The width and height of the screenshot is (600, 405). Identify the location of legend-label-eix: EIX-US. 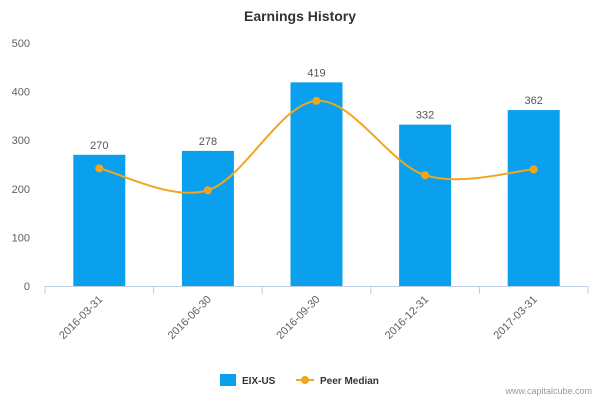
(259, 381).